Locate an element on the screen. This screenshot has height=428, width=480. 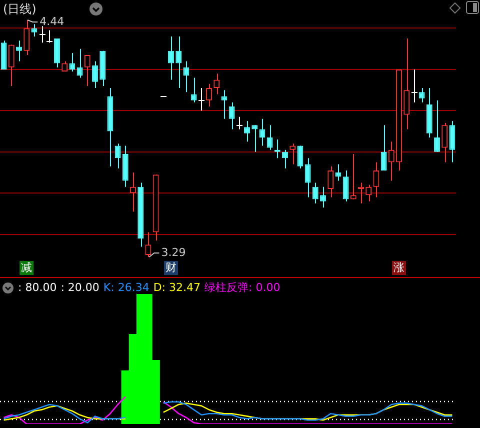
annotation: 3.29 is located at coordinates (173, 252).